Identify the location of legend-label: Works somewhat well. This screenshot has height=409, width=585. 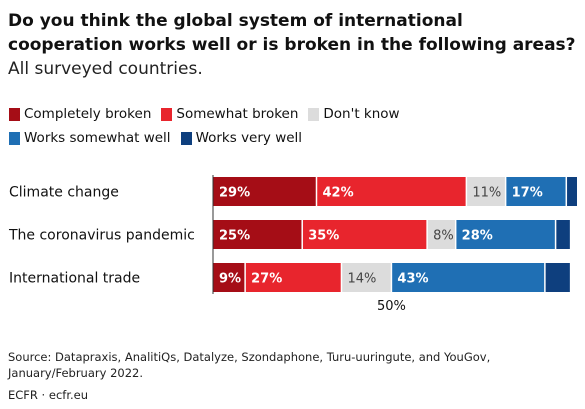
(97, 138).